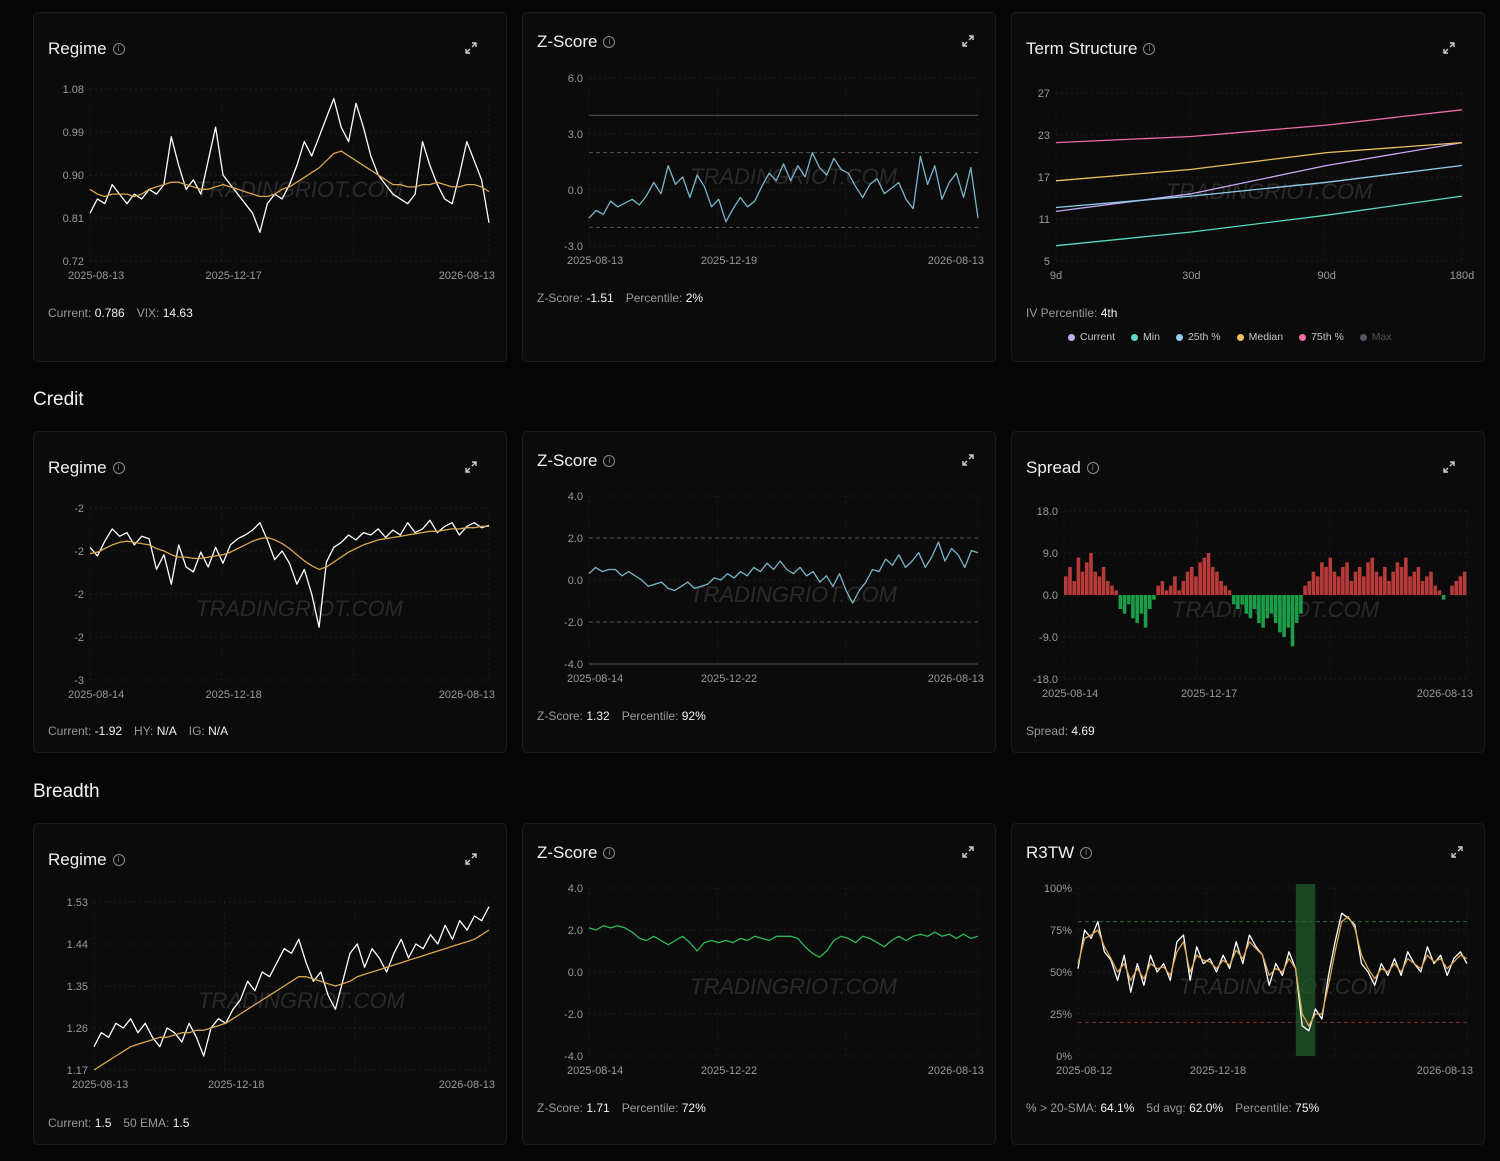  Describe the element at coordinates (148, 1123) in the screenshot. I see `stat-label: 50 EMA:` at that location.